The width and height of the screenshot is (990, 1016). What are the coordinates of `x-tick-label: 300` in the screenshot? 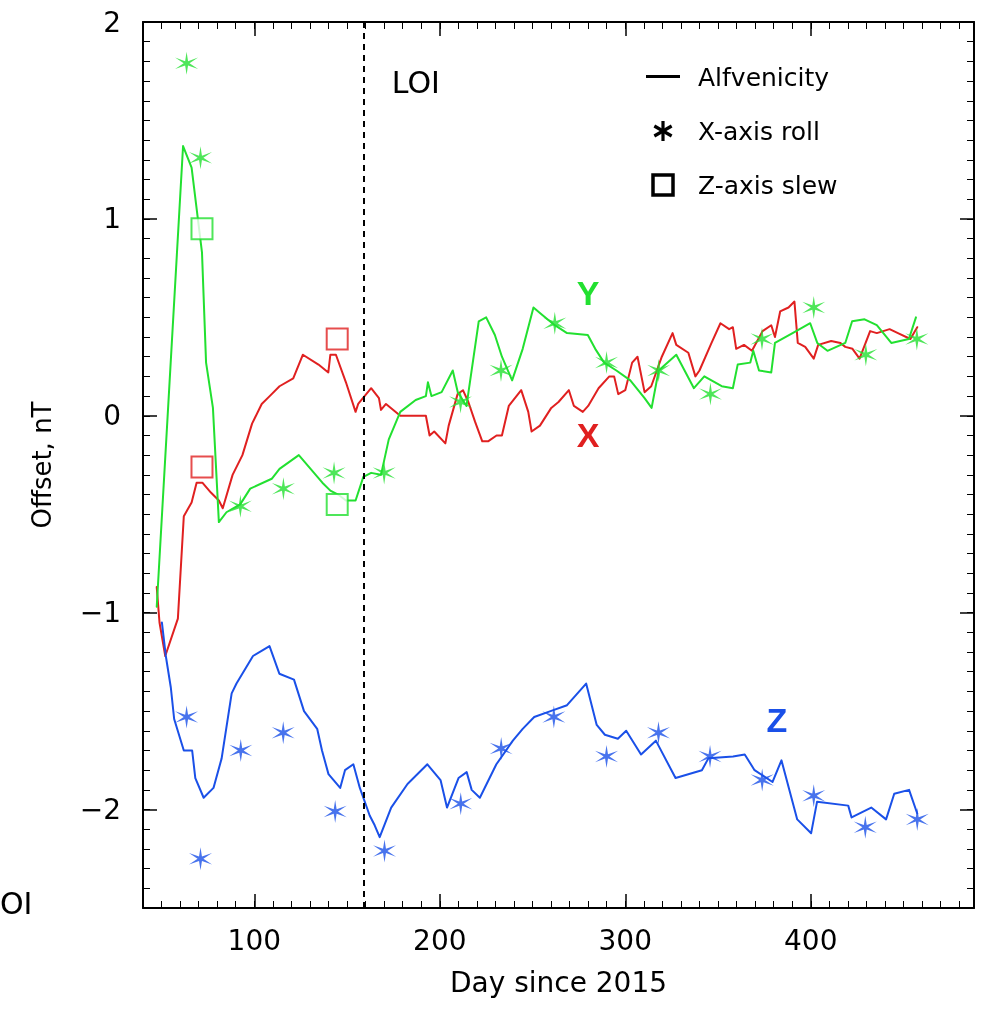 It's located at (625, 940).